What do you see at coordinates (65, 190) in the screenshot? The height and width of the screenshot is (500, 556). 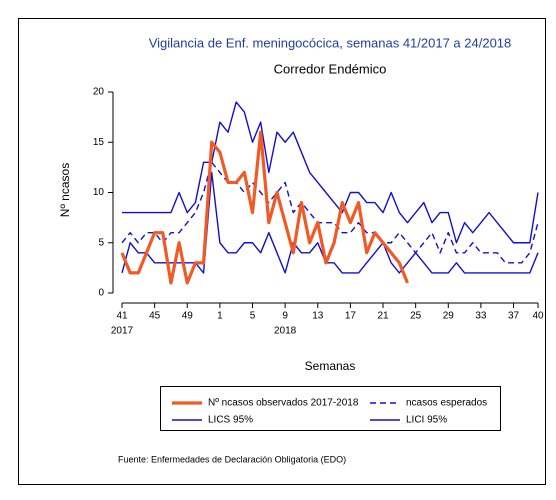 I see `y-axis-title: Nº ncasos` at bounding box center [65, 190].